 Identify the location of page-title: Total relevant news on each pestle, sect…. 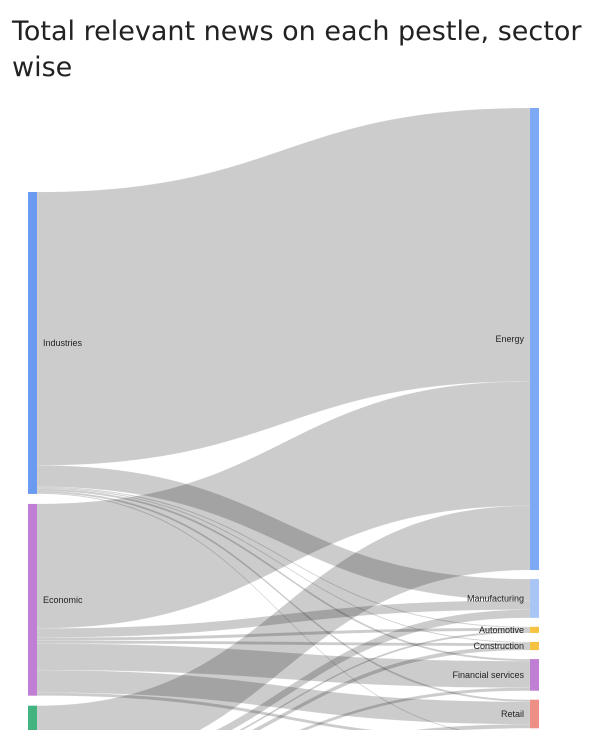
(297, 49).